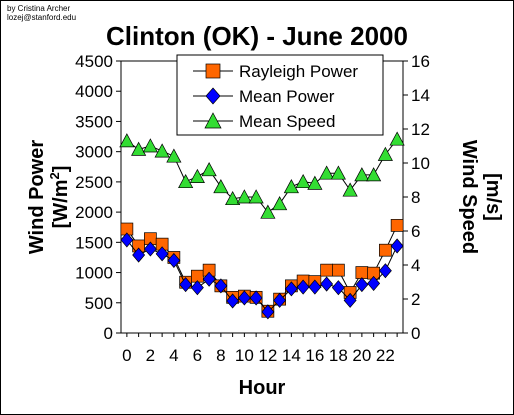  What do you see at coordinates (493, 197) in the screenshot?
I see `y-axis-right-unit: [m/s]` at bounding box center [493, 197].